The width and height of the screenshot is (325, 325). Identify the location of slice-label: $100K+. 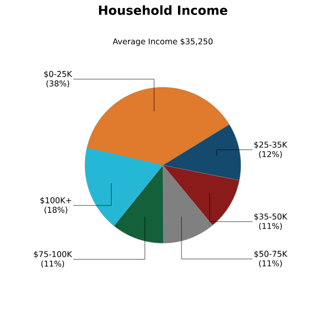
(56, 200).